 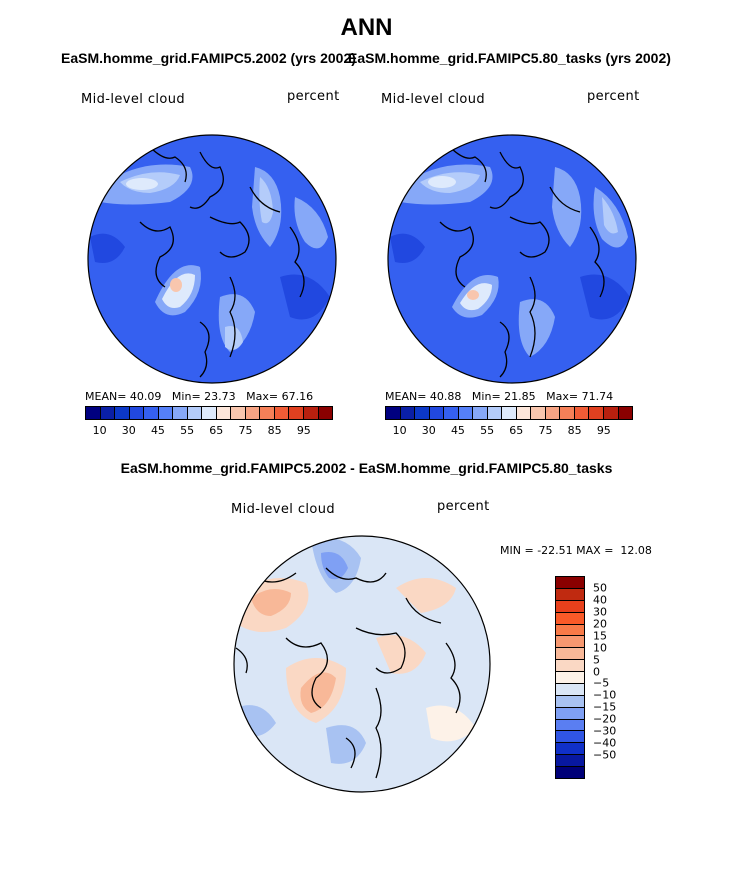 I want to click on colorbar-right, so click(x=509, y=413).